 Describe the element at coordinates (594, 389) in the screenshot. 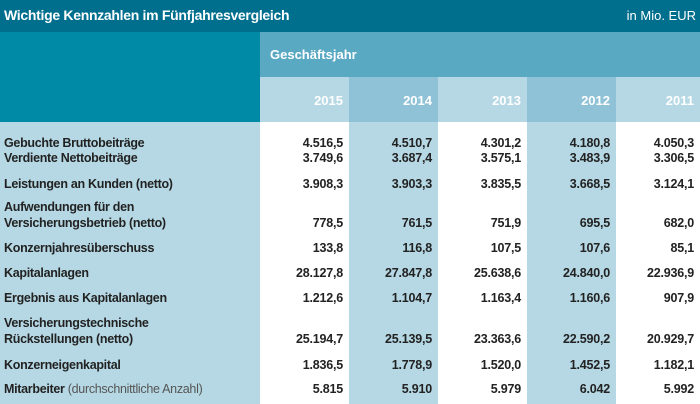

I see `table-cell: 6.042` at that location.